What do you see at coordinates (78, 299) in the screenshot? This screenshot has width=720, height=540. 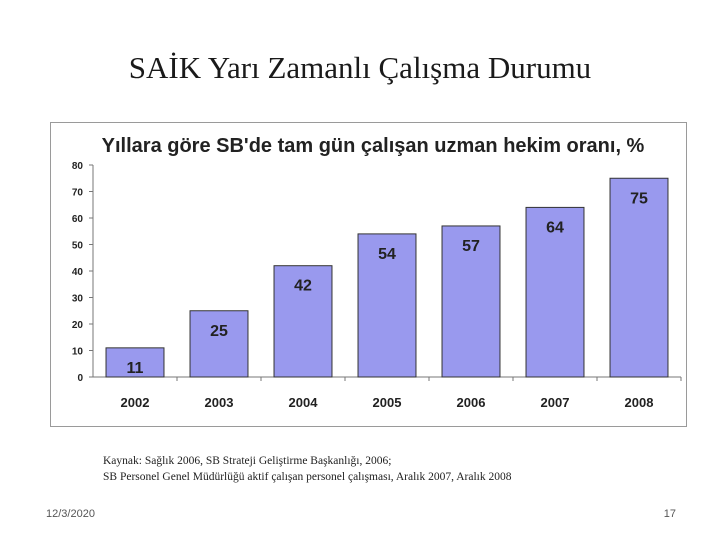 I see `y-tick-label: 30` at bounding box center [78, 299].